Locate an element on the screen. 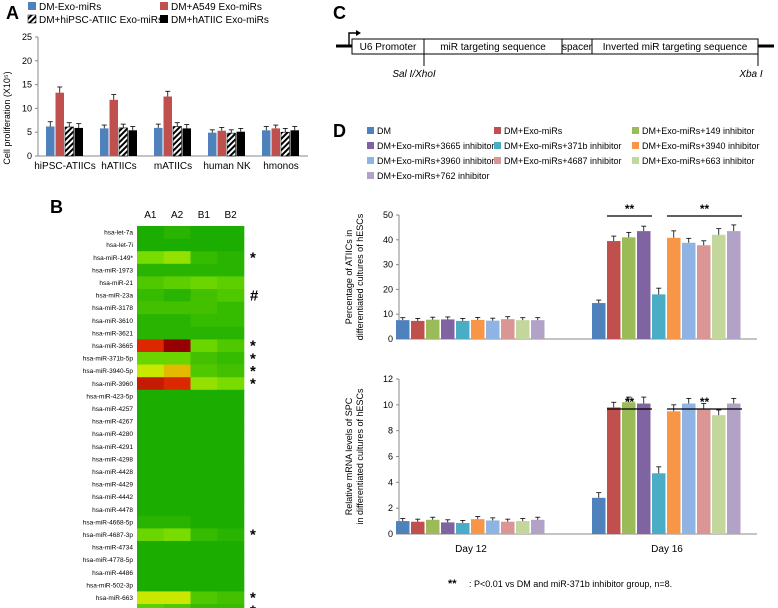  chart-d-y-tick-label: 50 is located at coordinates (388, 215).